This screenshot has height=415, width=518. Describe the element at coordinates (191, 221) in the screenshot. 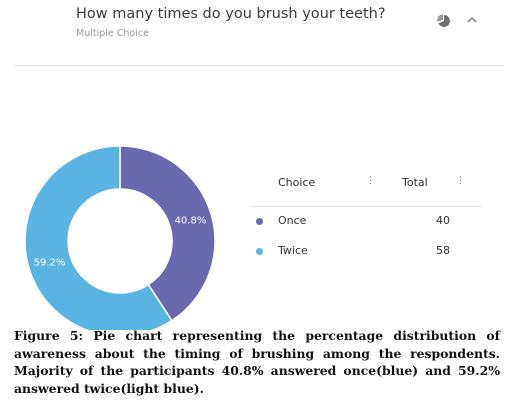

I see `slice-label-once: 40.8%` at that location.